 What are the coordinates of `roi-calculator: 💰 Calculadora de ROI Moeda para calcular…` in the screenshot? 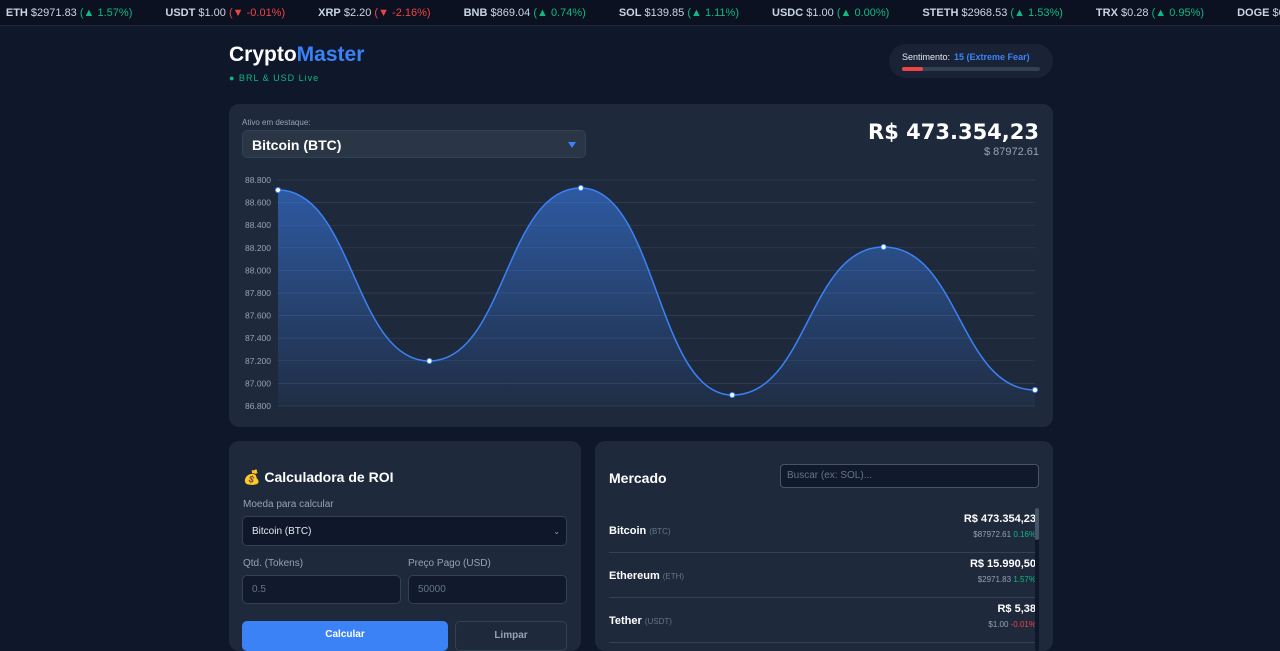 It's located at (405, 546).